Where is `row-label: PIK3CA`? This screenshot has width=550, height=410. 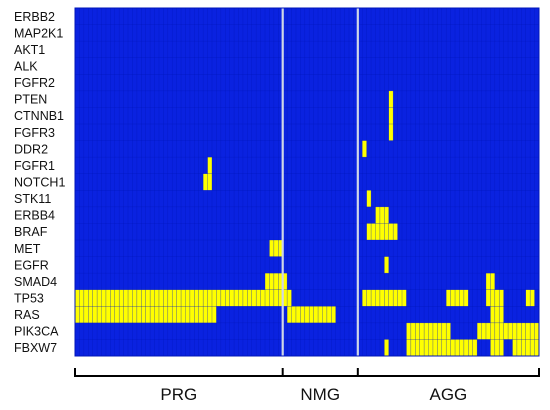 row-label: PIK3CA is located at coordinates (36, 332).